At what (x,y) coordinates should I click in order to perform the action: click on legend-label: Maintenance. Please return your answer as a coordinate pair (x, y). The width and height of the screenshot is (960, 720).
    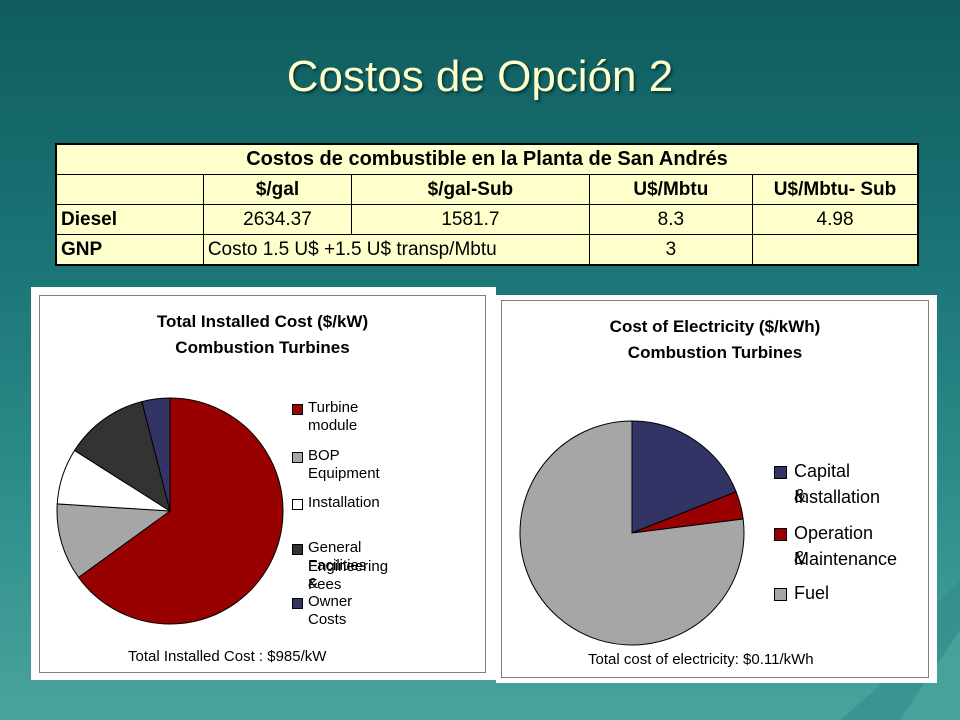
    Looking at the image, I should click on (846, 559).